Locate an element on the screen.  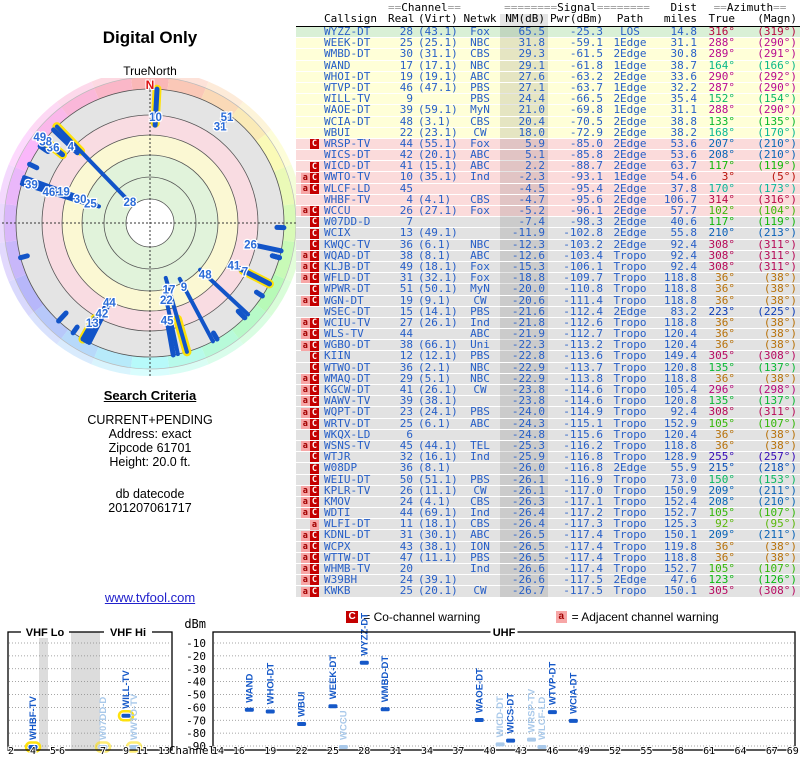
svg-text: 46 is located at coordinates (48, 193).